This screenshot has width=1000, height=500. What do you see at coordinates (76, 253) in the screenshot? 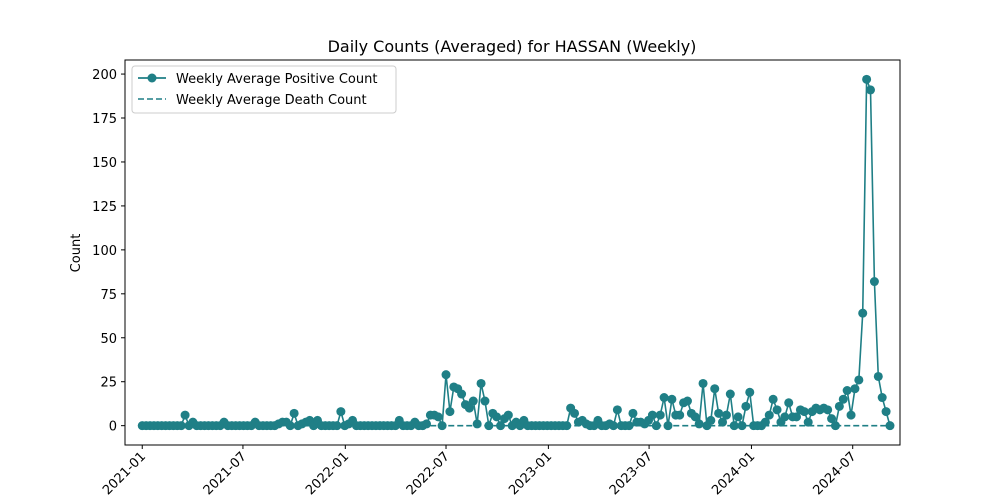
I see `y-axis-label: Count` at bounding box center [76, 253].